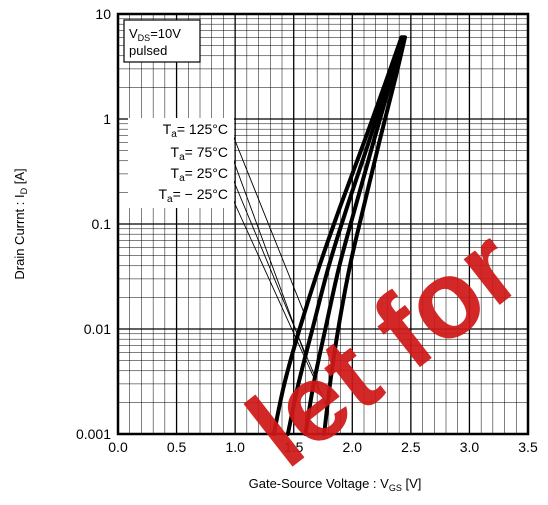 The width and height of the screenshot is (548, 505). What do you see at coordinates (144, 38) in the screenshot?
I see `condition-line-1-sub: DS` at bounding box center [144, 38].